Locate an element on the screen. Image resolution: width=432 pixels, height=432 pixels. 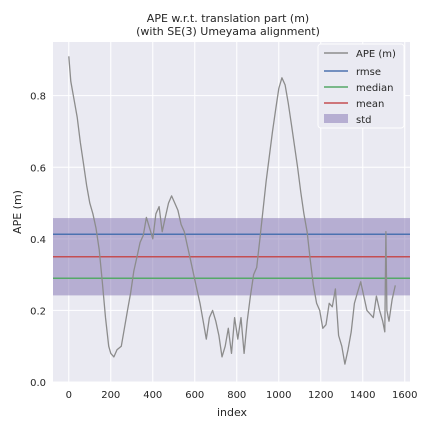
legend-label-median: median is located at coordinates (375, 88).